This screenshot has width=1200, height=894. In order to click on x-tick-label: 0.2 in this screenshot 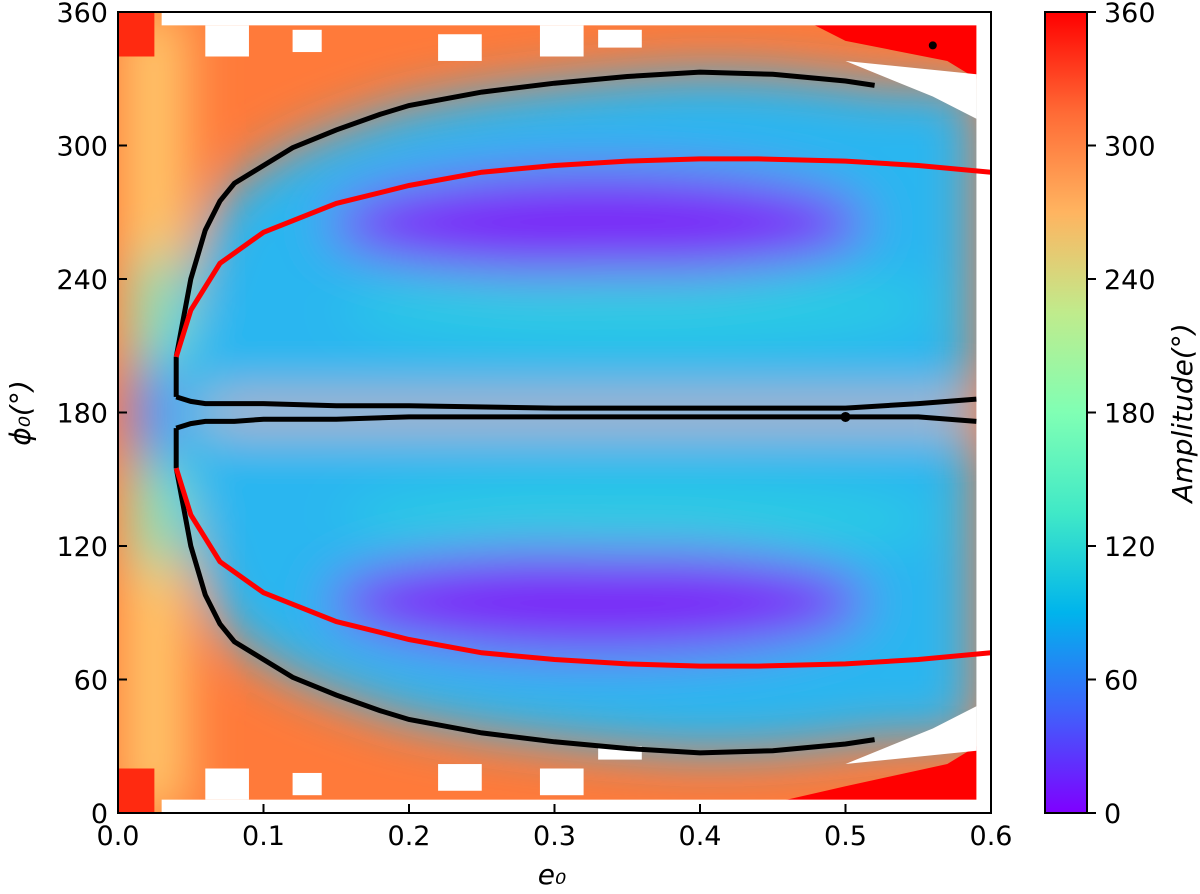, I will do `click(409, 836)`.